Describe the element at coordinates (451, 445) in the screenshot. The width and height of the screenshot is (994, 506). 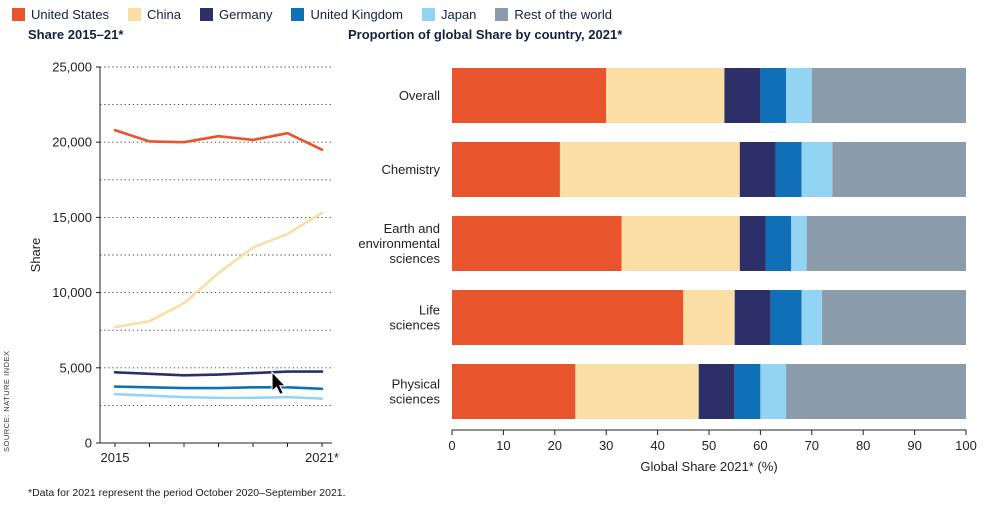
I see `x-tick-label: 0` at that location.